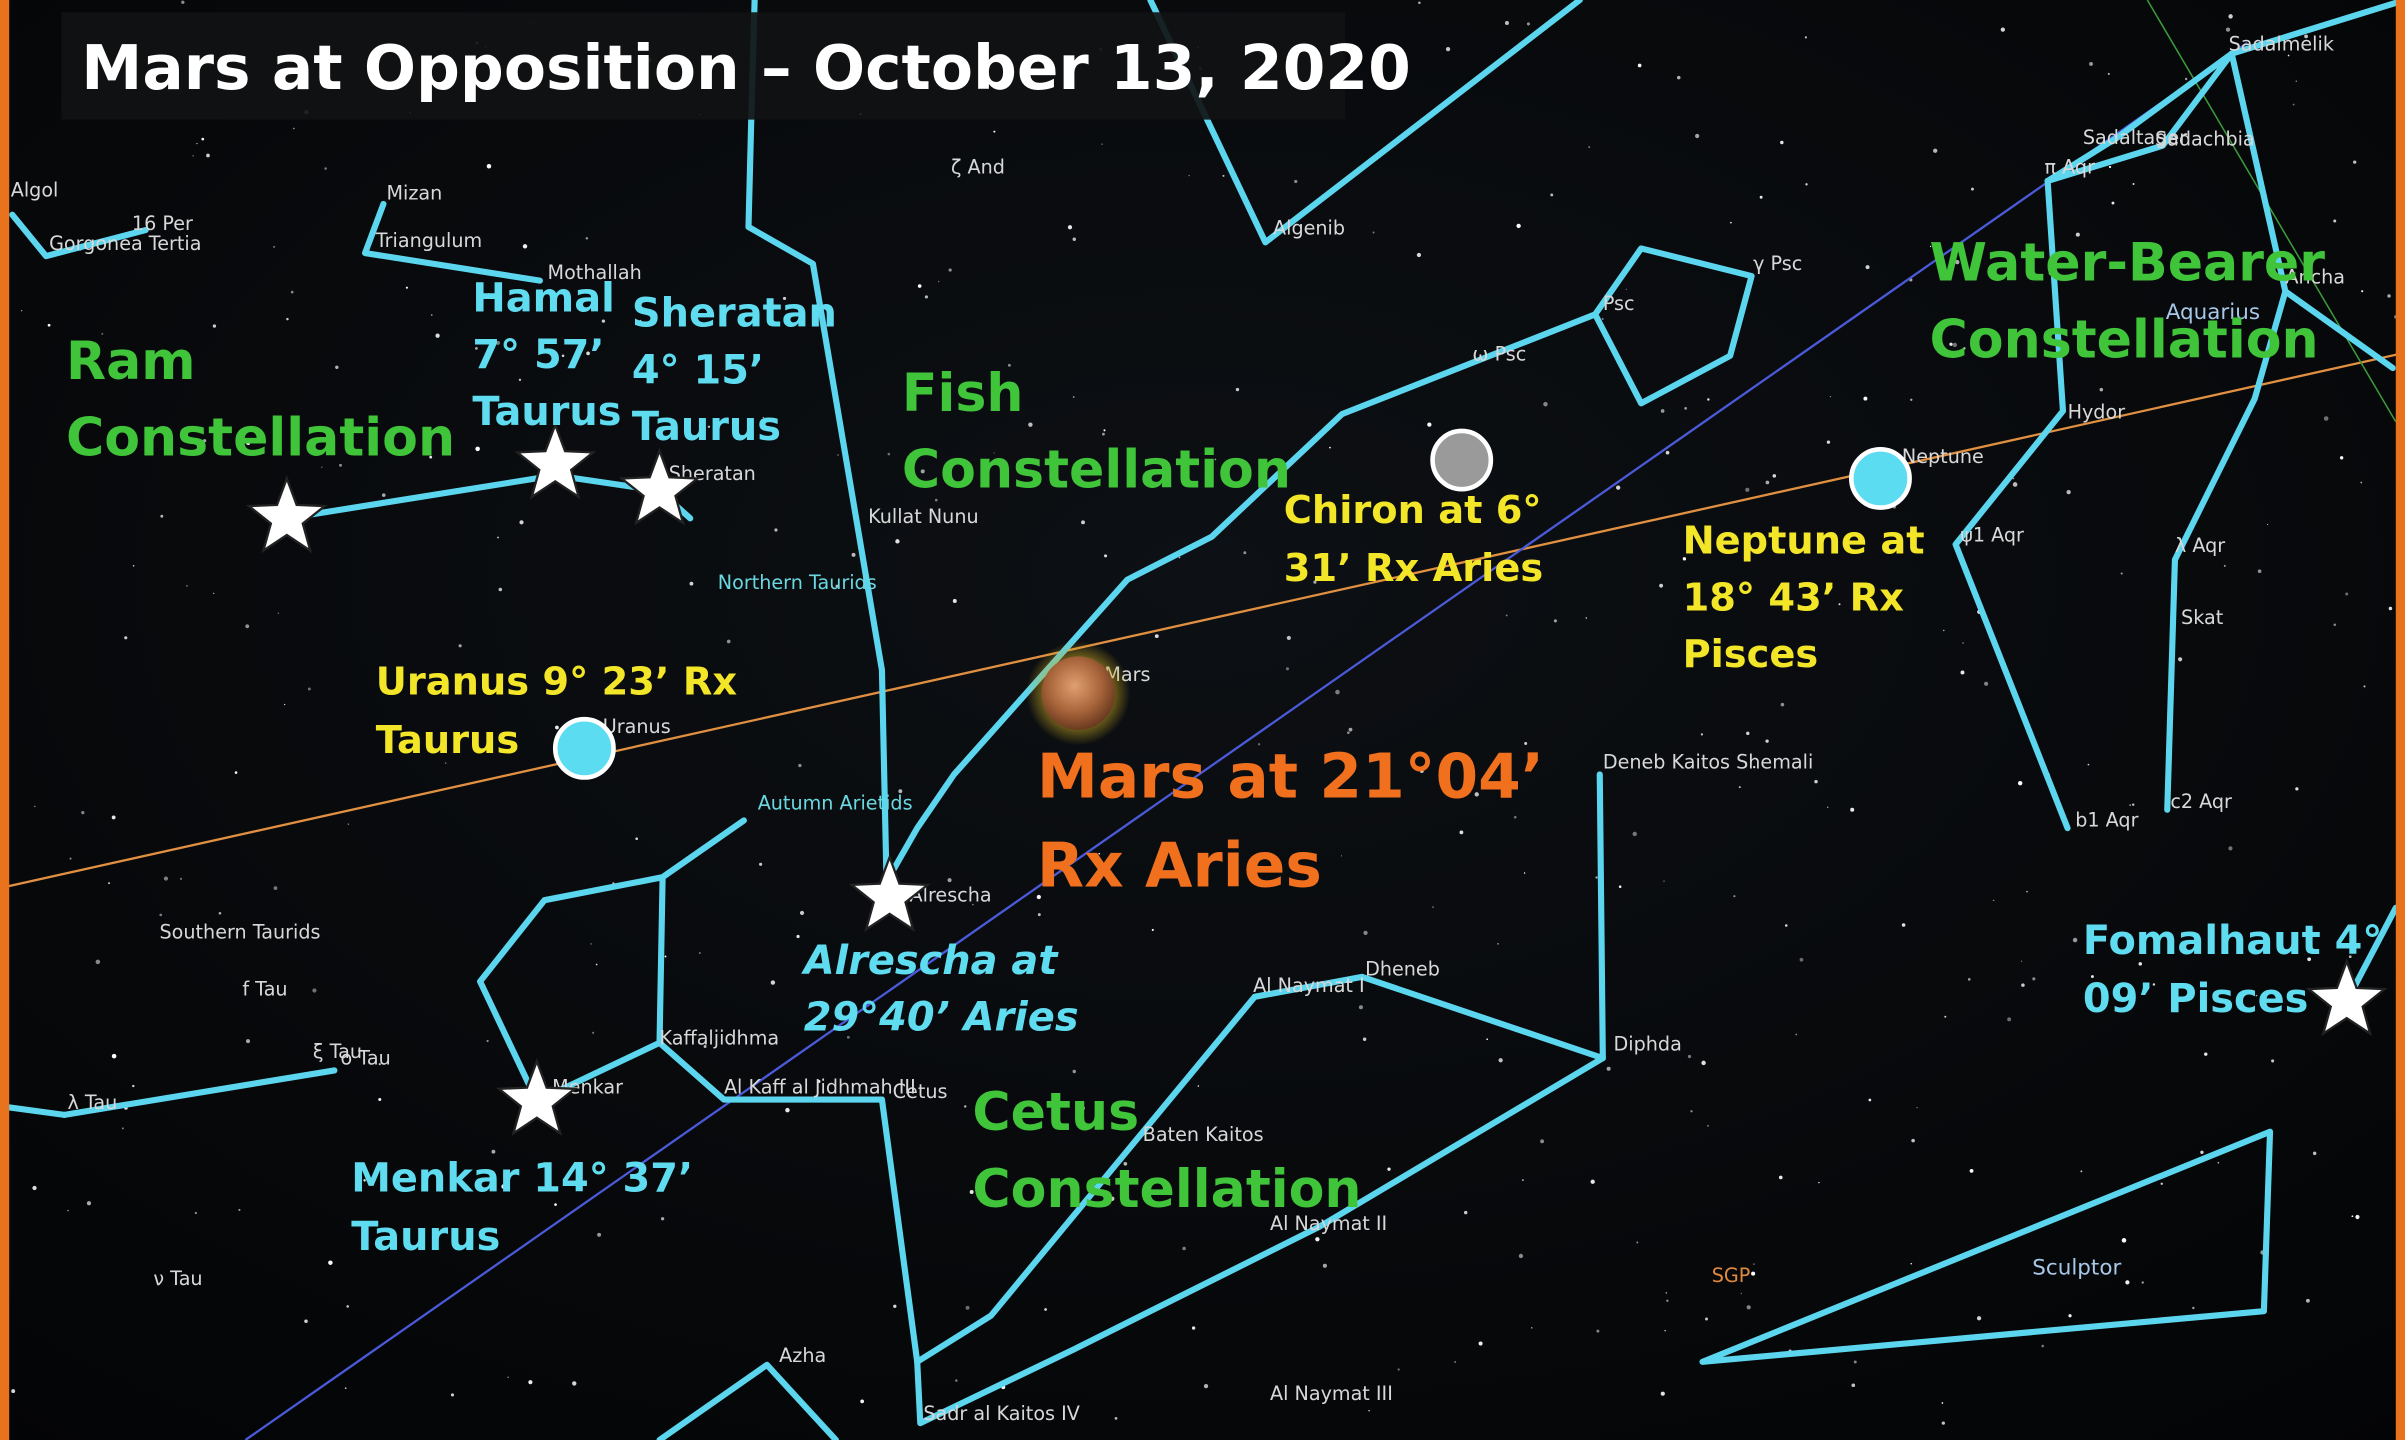  What do you see at coordinates (260, 438) in the screenshot?
I see `annotation-line: Constellation` at bounding box center [260, 438].